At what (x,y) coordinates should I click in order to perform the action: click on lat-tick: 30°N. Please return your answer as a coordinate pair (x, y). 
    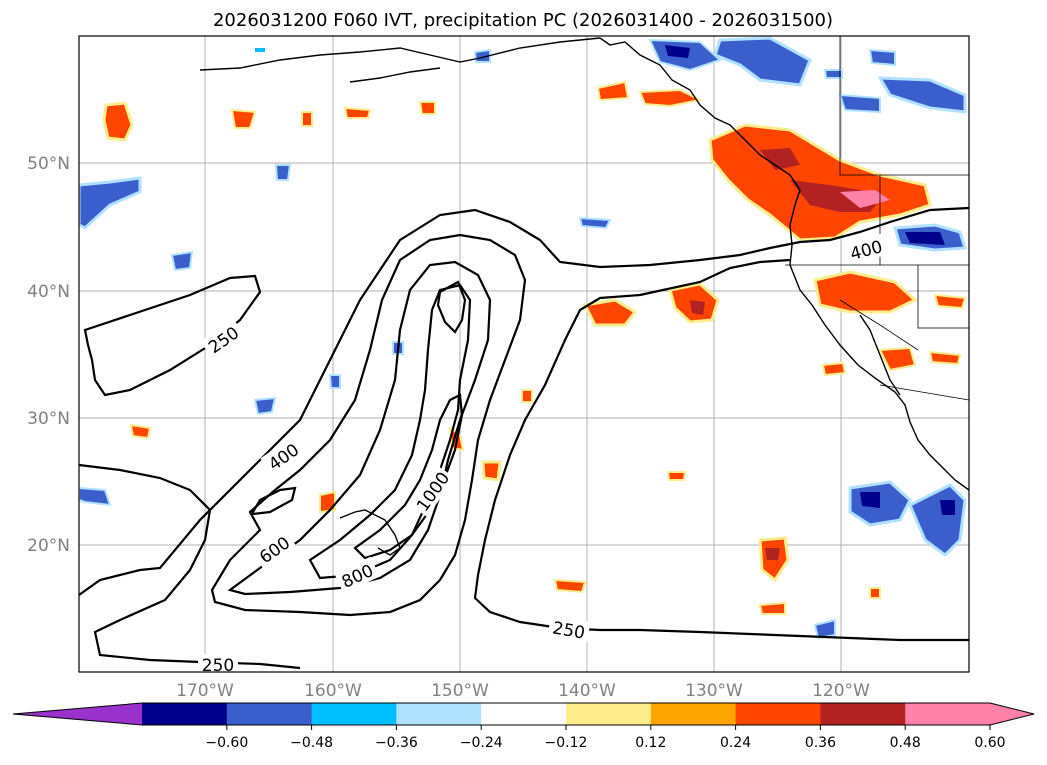
    Looking at the image, I should click on (48, 419).